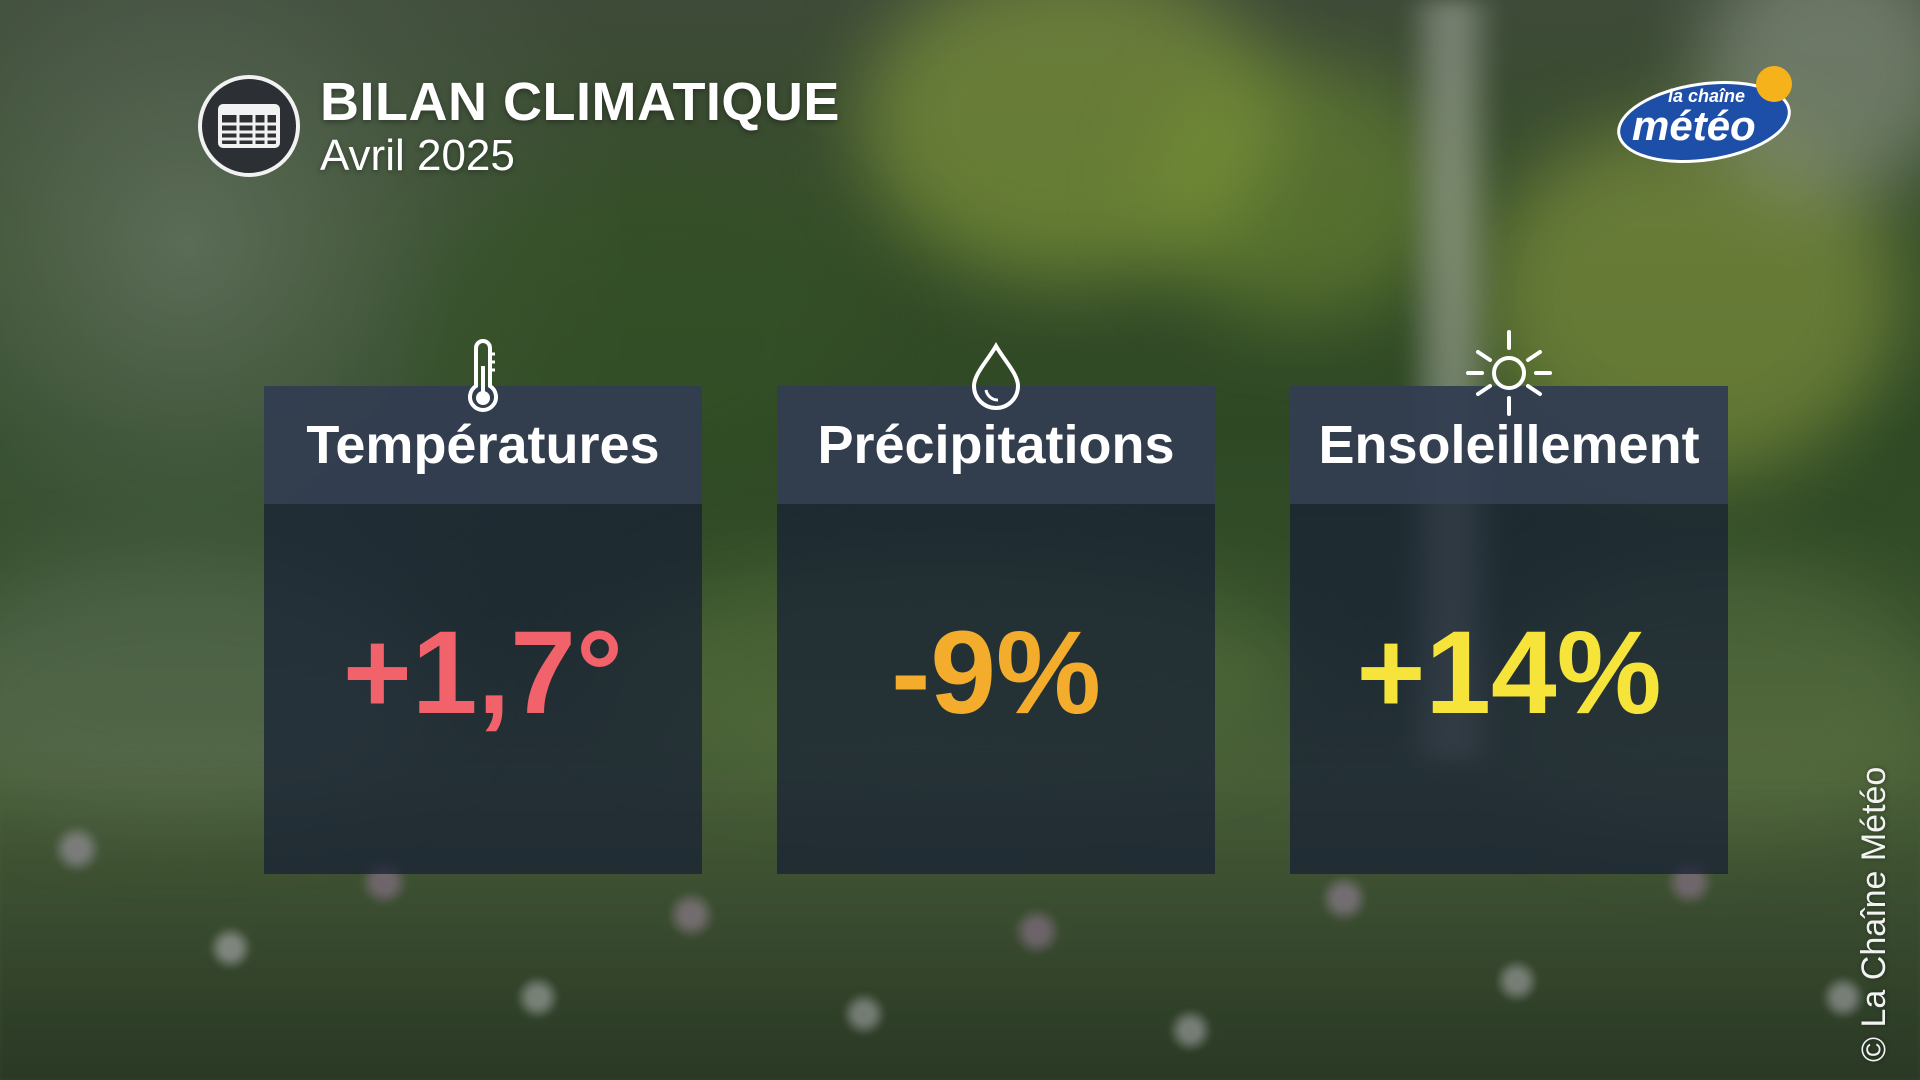  What do you see at coordinates (483, 606) in the screenshot?
I see `temperature-card: Températures +1,7°` at bounding box center [483, 606].